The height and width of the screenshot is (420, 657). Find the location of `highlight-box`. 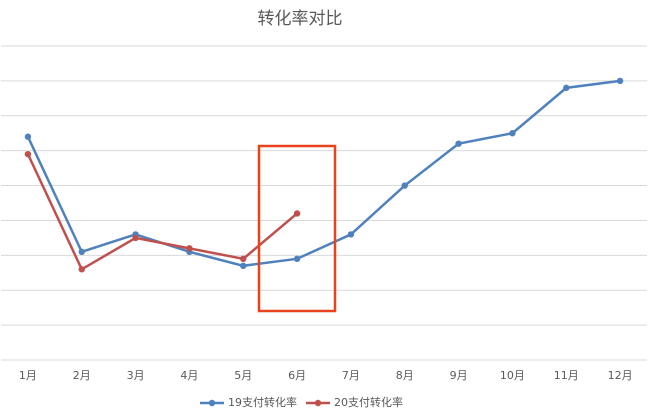

highlight-box is located at coordinates (297, 228).